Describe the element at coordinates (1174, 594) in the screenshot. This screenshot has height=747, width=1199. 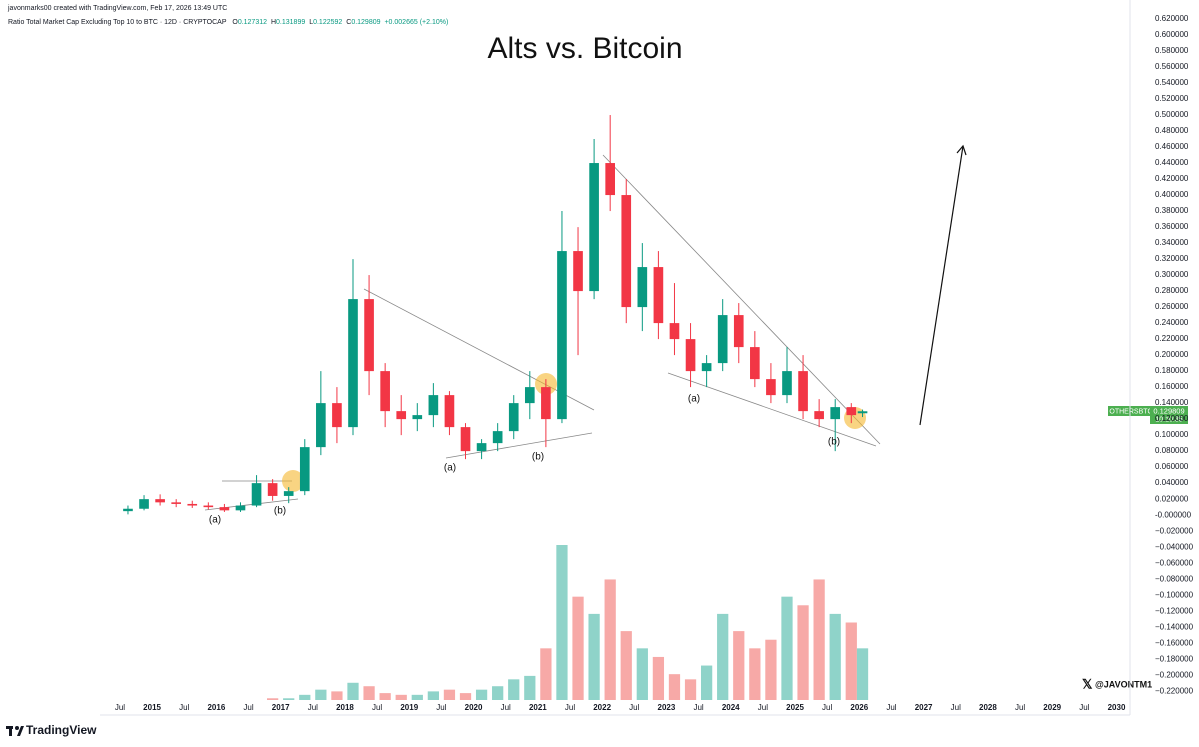
I see `y-tick-label: −0.100000` at that location.